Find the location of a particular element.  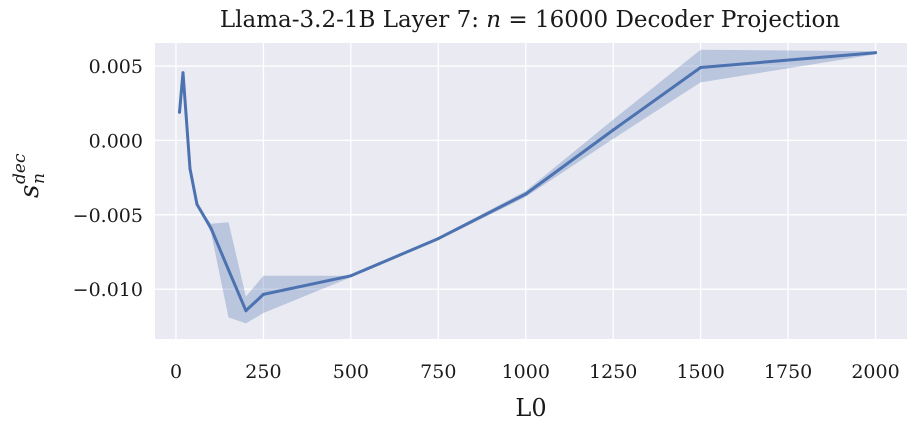

x-tick-labels: 0 250 500 750 1000 1250 1500 1750 2000 is located at coordinates (535, 372).